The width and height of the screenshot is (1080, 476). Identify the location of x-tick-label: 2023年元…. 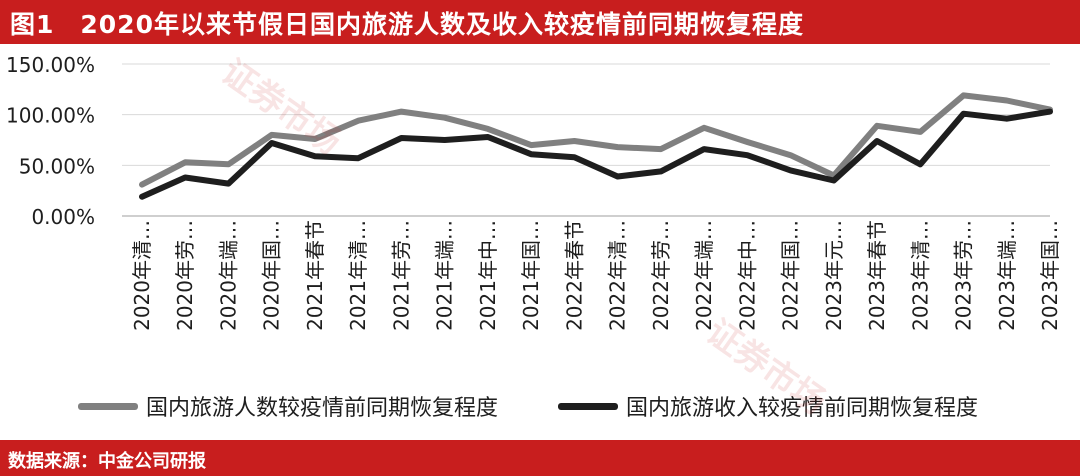
(834, 275).